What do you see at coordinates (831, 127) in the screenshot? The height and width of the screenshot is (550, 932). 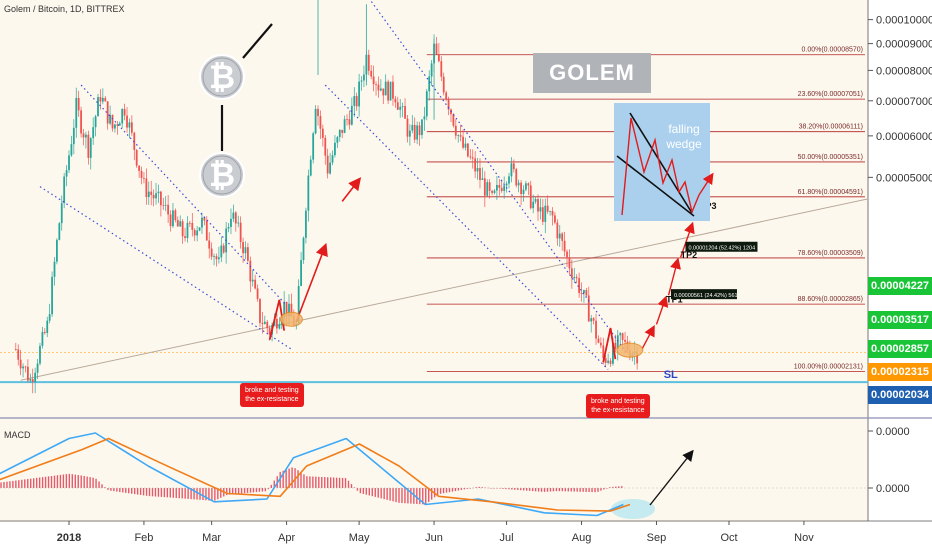 I see `fib-label: 38.20%(0.00006111)` at bounding box center [831, 127].